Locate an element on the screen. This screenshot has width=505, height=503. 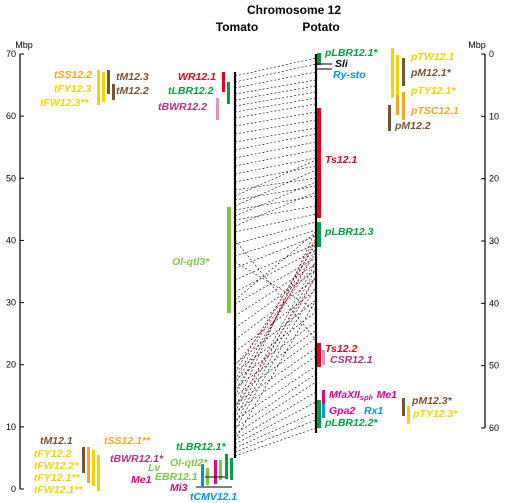
label-pm12-2: pM12.2 is located at coordinates (412, 126).